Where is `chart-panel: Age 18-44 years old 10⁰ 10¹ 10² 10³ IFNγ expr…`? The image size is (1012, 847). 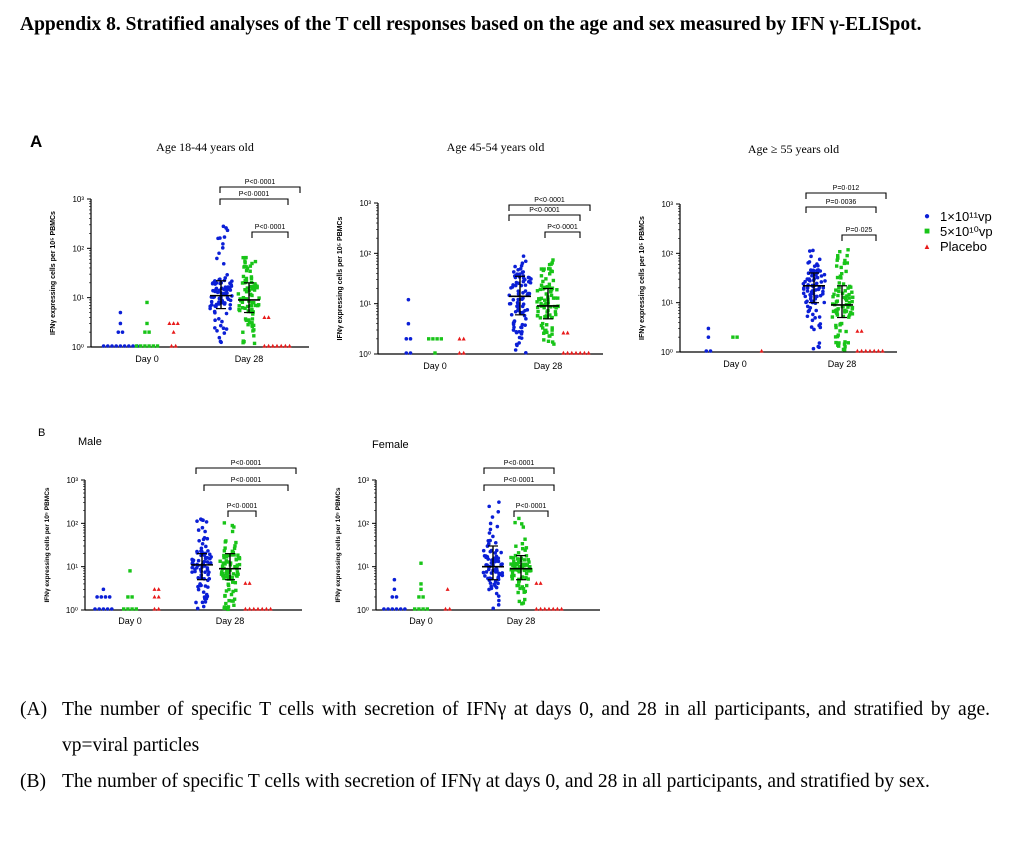 chart-panel: Age 18-44 years old 10⁰ 10¹ 10² 10³ IFNγ expr… is located at coordinates (179, 252).